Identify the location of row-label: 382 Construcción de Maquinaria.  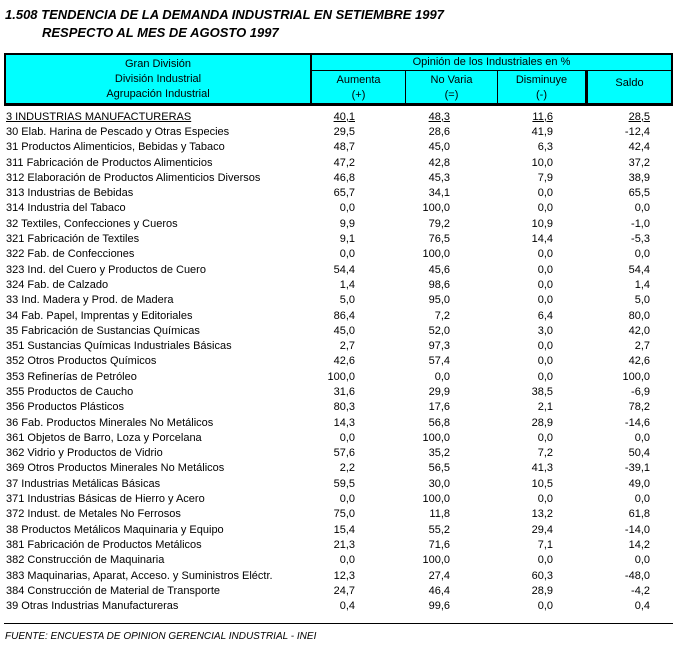
(85, 560).